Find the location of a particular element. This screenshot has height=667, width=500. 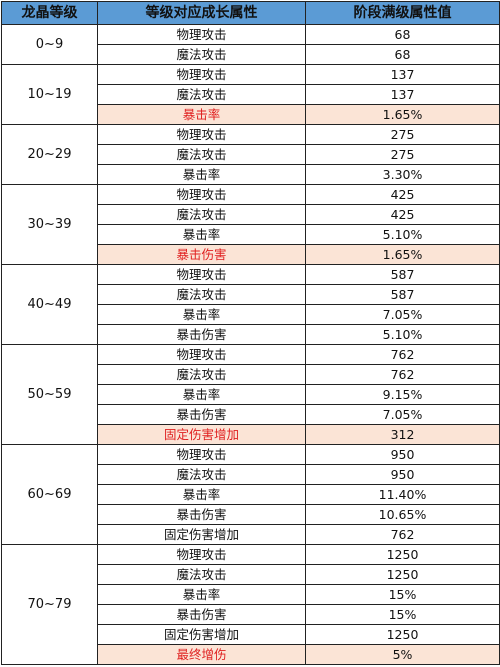

level-range-cell: 10~19 is located at coordinates (49, 94).